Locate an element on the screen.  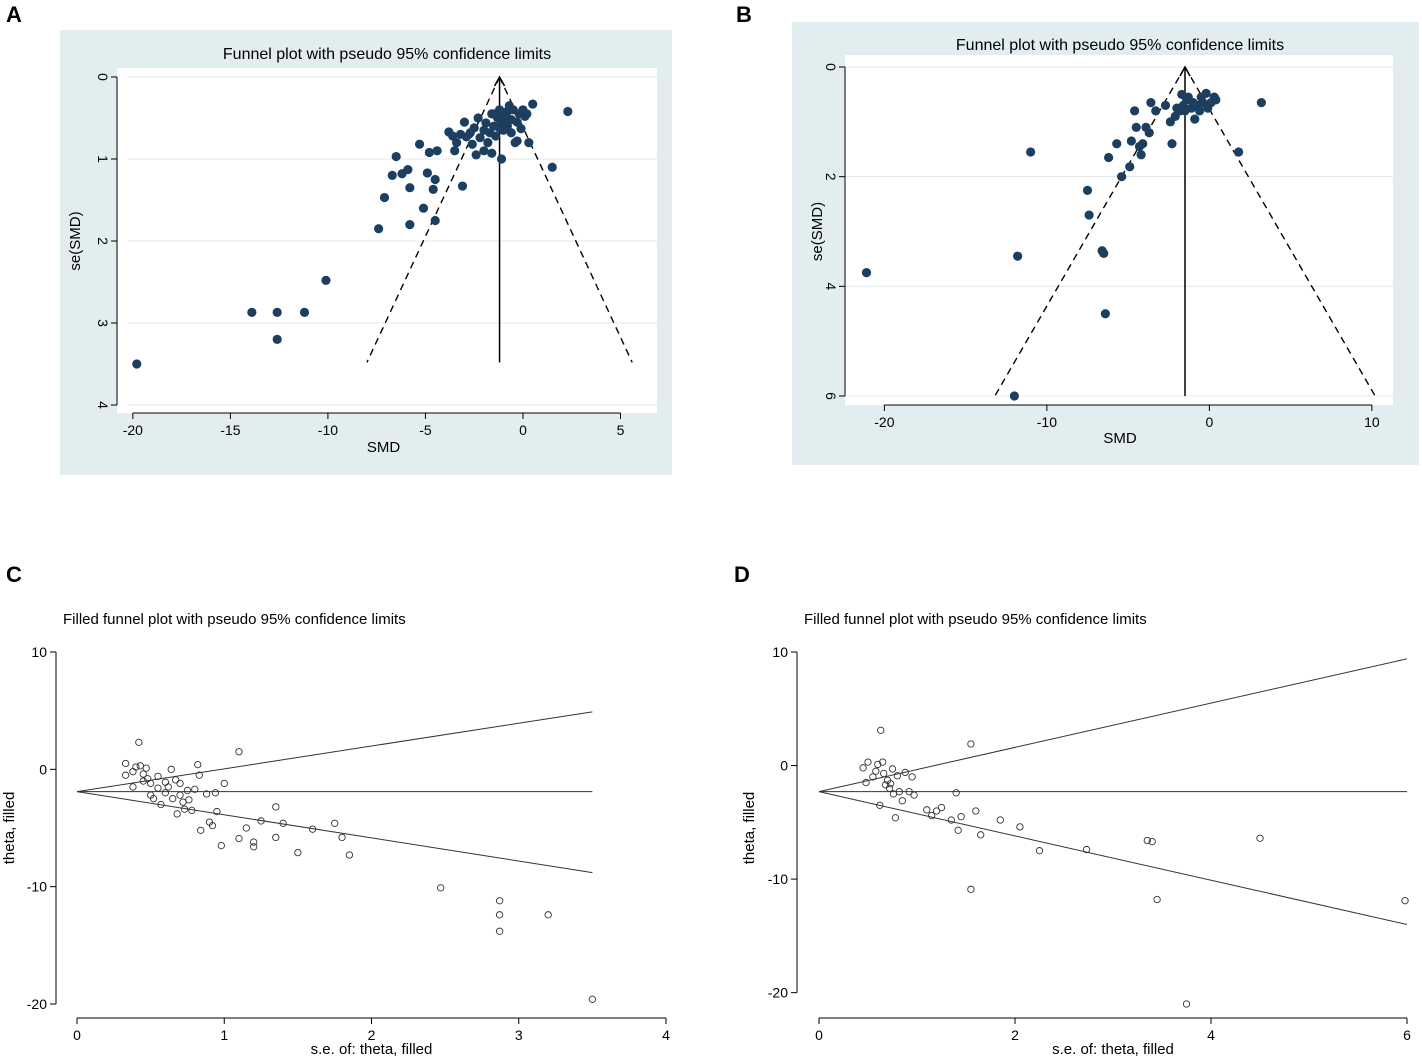
panel-b-y-tick-label: 6 is located at coordinates (831, 396).